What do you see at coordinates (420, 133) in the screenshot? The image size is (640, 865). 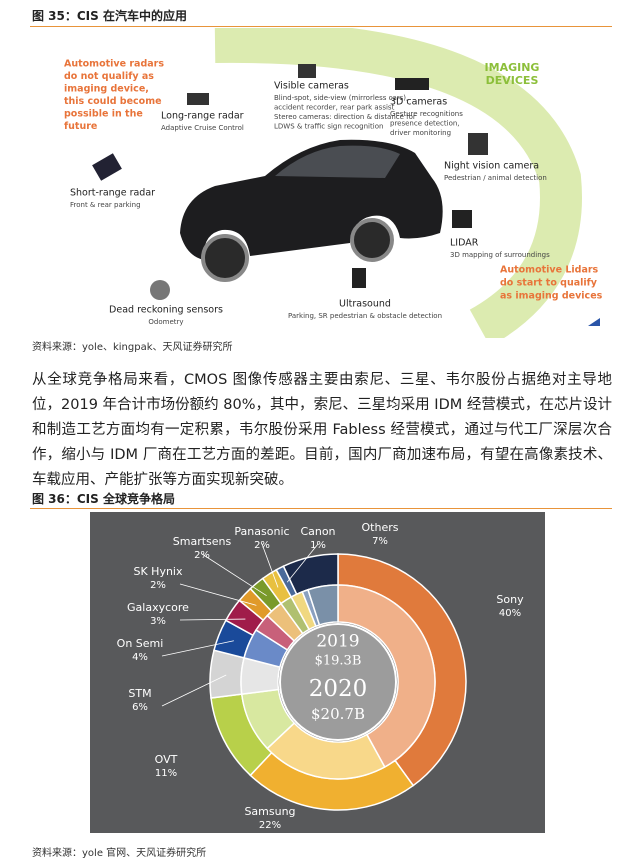 I see `item-desc: driver monitoring` at bounding box center [420, 133].